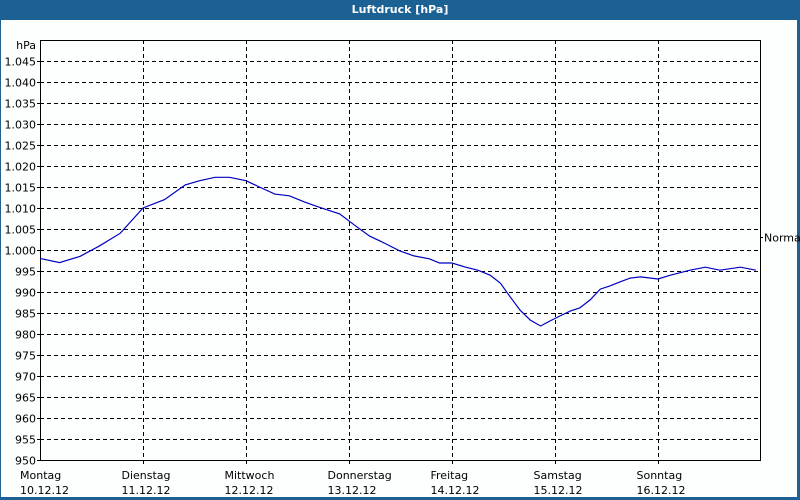 The width and height of the screenshot is (800, 500). What do you see at coordinates (661, 490) in the screenshot?
I see `x-tick-date: 16.12.12` at bounding box center [661, 490].